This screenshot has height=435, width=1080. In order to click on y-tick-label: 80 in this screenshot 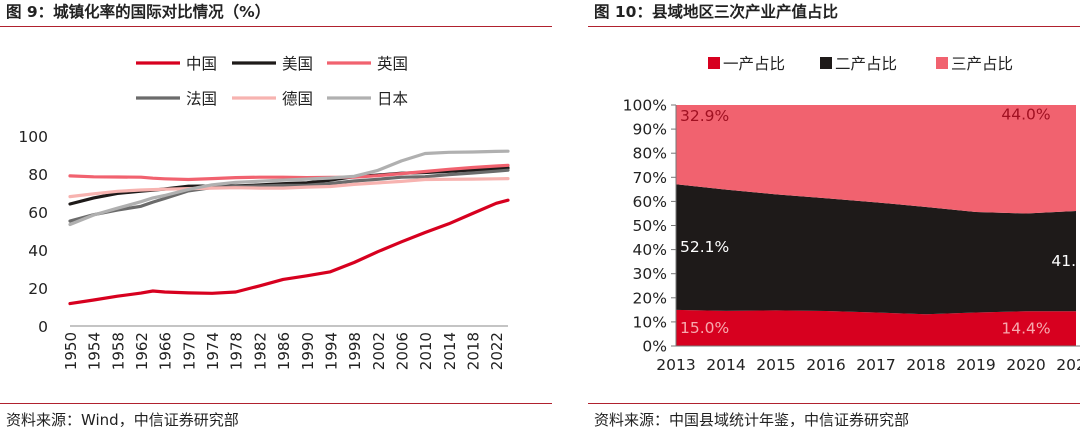, I will do `click(38, 175)`.